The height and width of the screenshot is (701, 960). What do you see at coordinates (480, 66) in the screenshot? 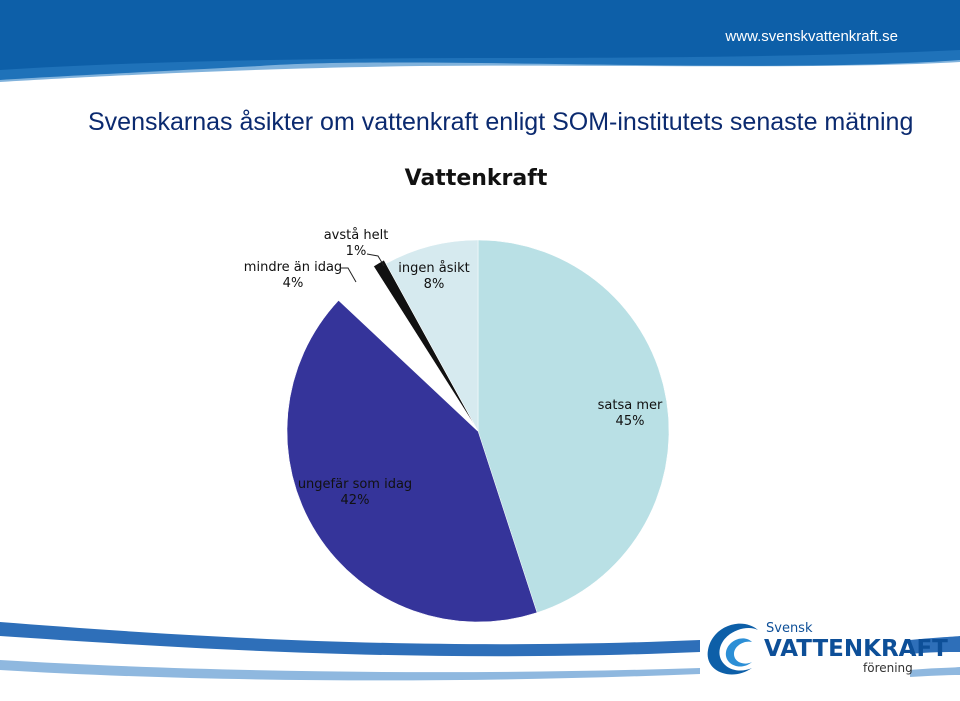
I see `header-banner-highlight` at bounding box center [480, 66].